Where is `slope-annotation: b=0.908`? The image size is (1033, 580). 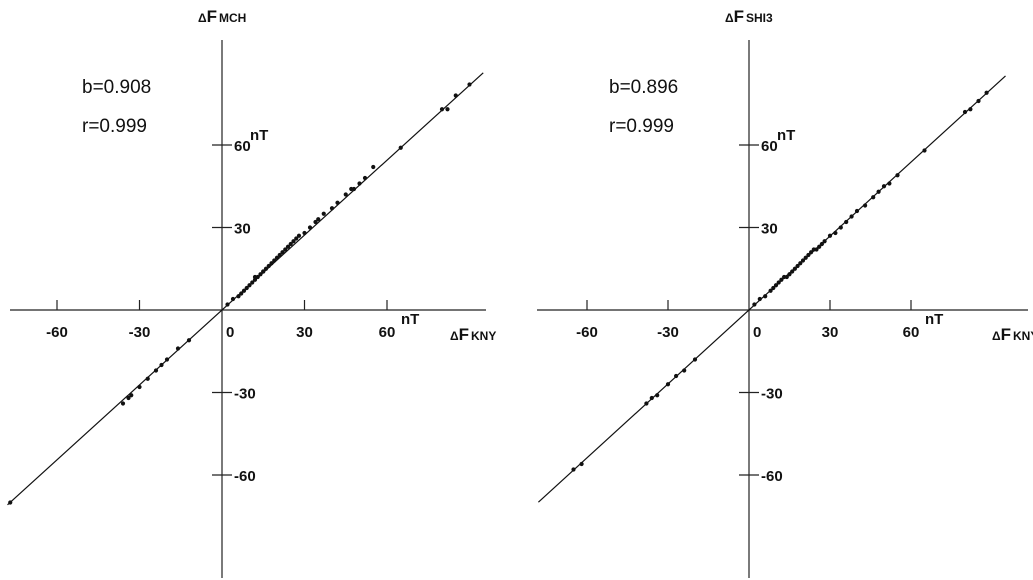
slope-annotation: b=0.908 is located at coordinates (116, 87).